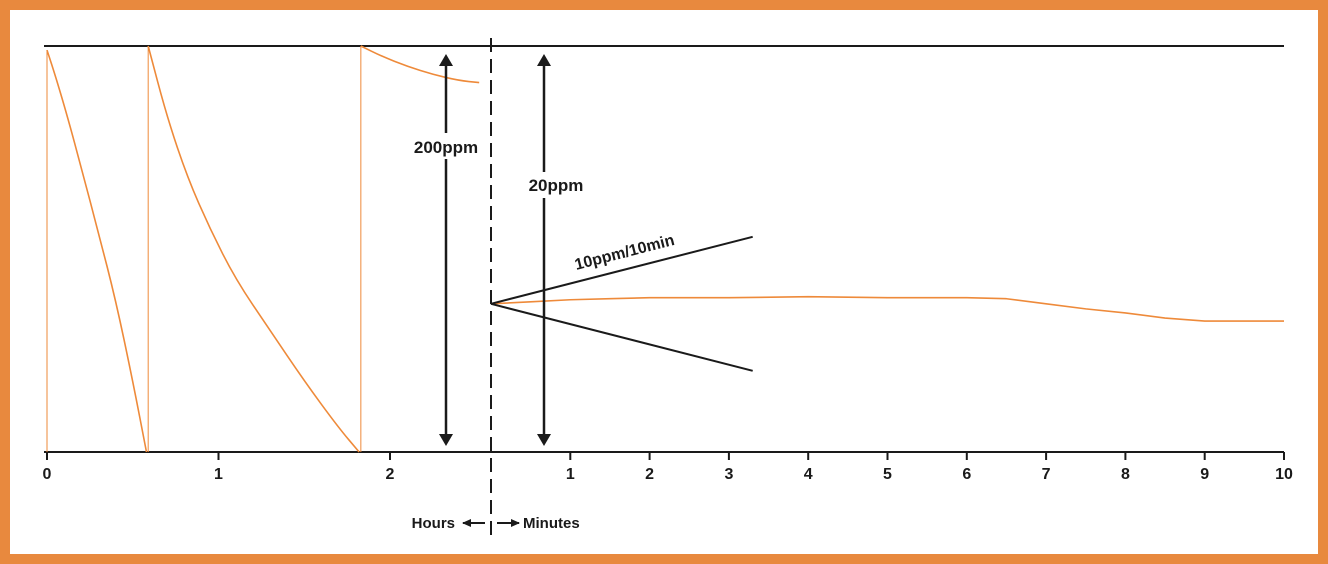 This screenshot has height=564, width=1328. What do you see at coordinates (966, 474) in the screenshot?
I see `minutes-tick-label: 6` at bounding box center [966, 474].